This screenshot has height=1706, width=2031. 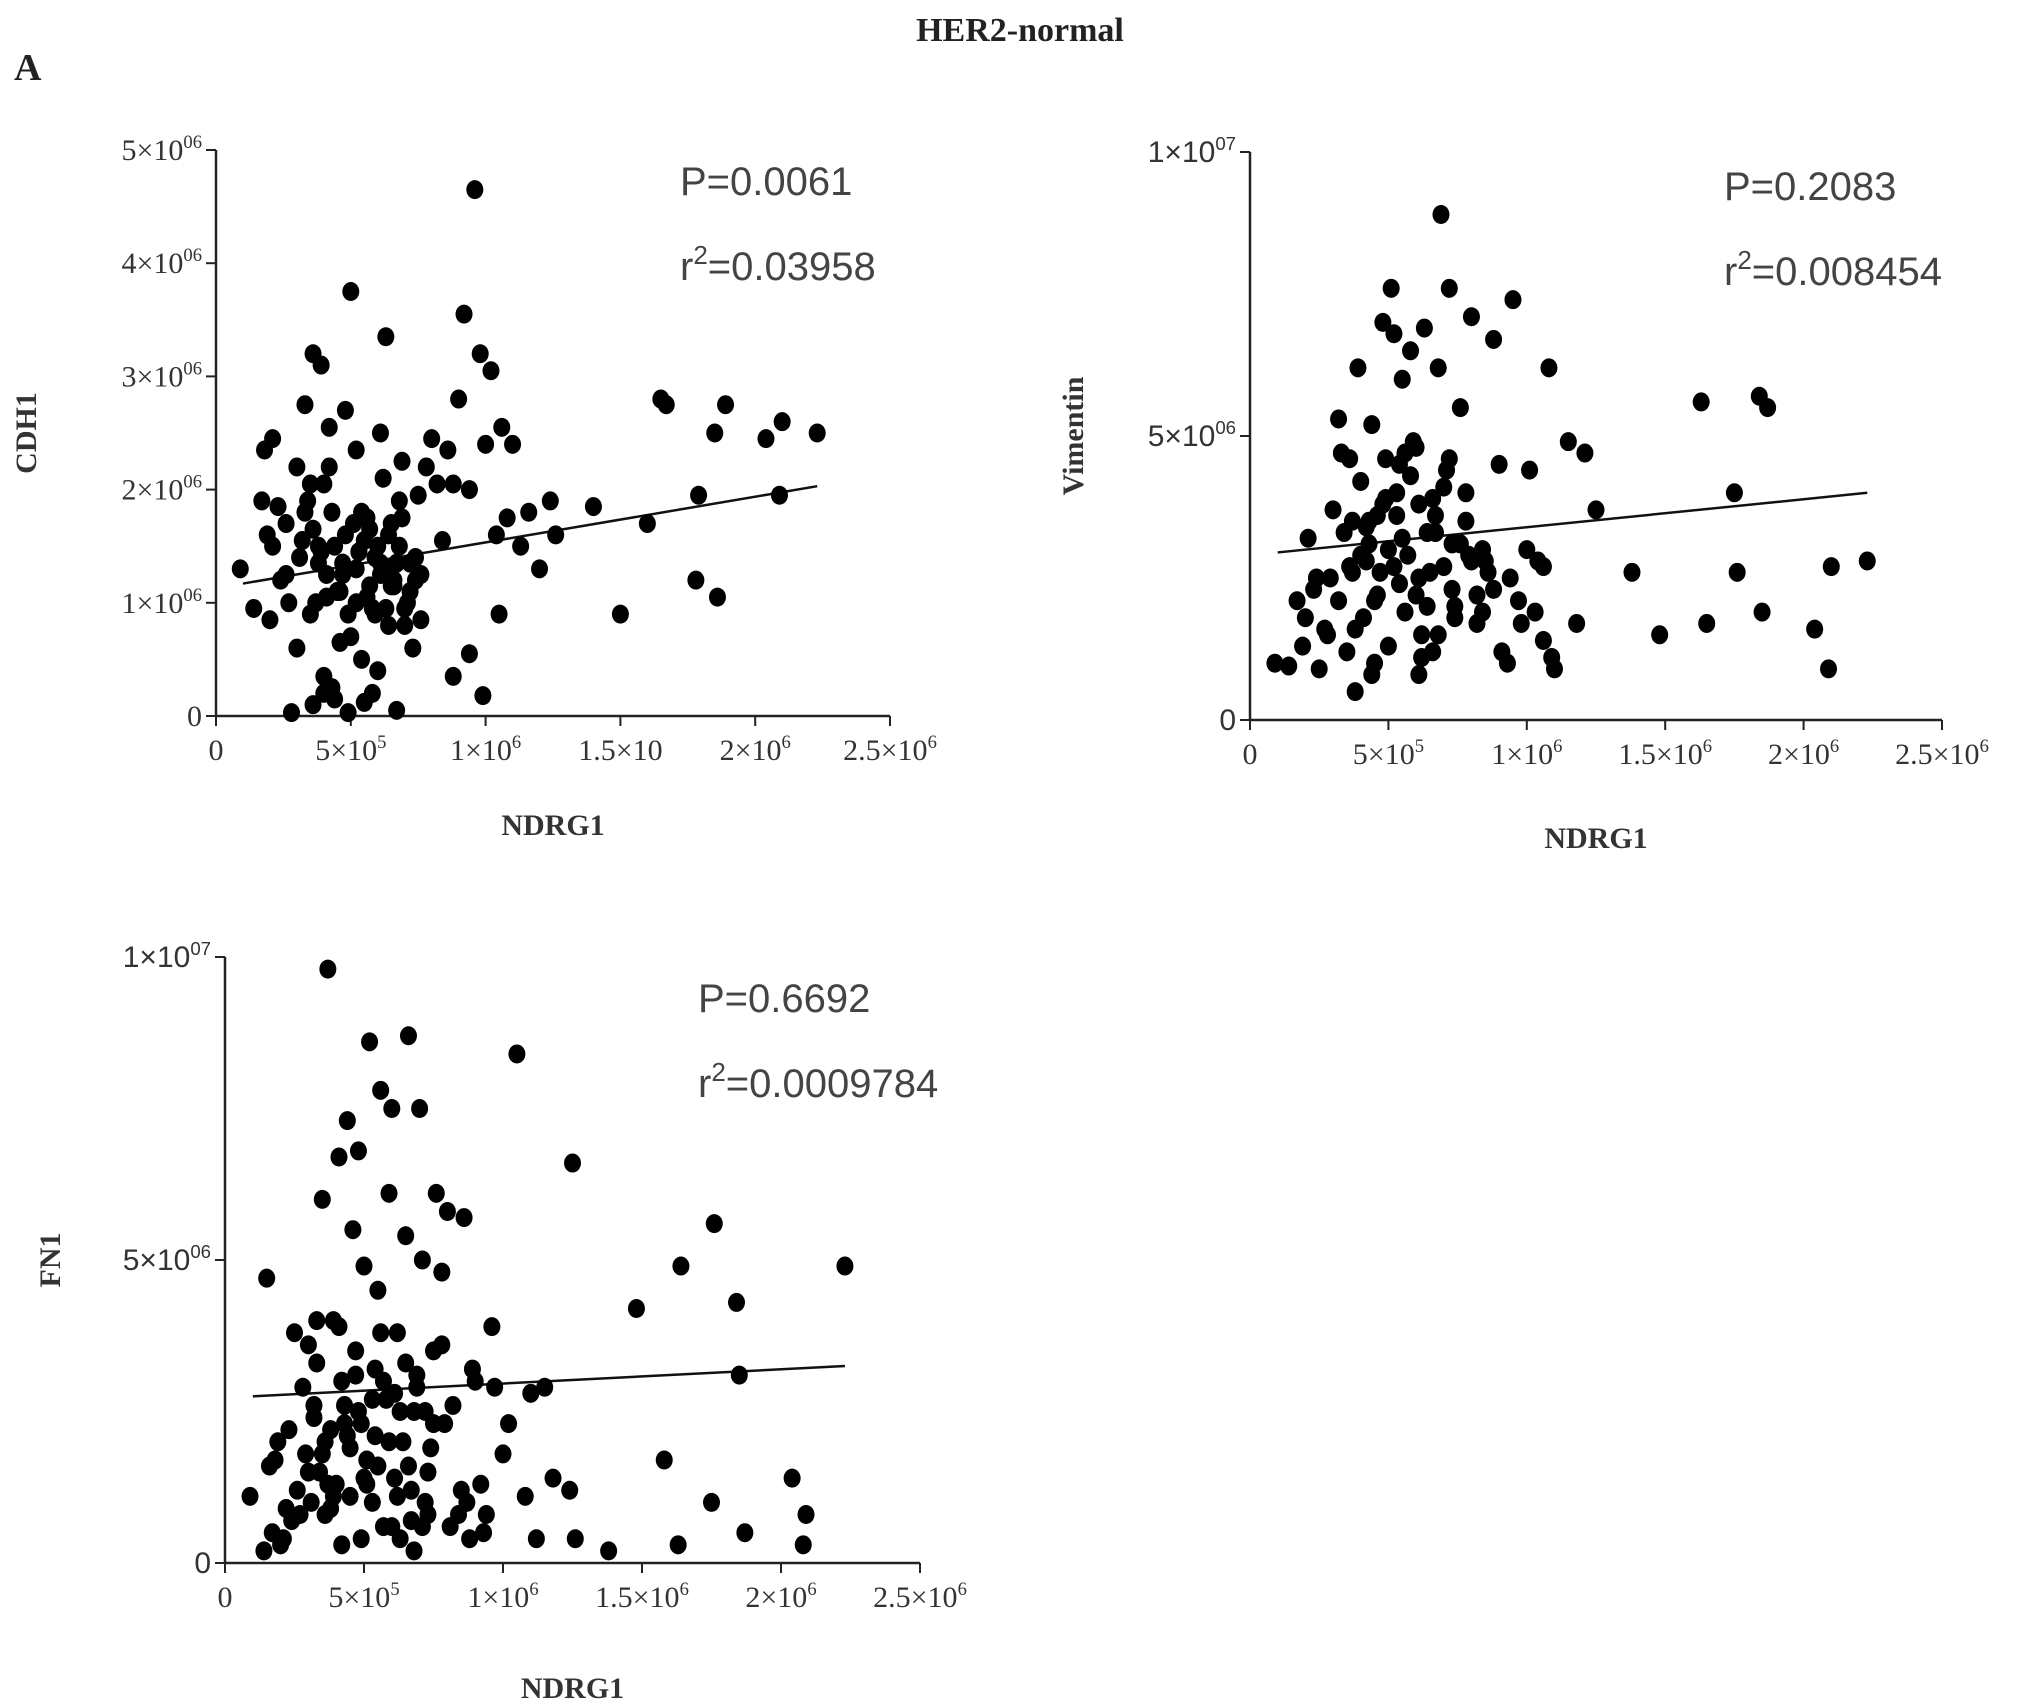 I want to click on p-value-label: P=0.2083, so click(x=1810, y=187).